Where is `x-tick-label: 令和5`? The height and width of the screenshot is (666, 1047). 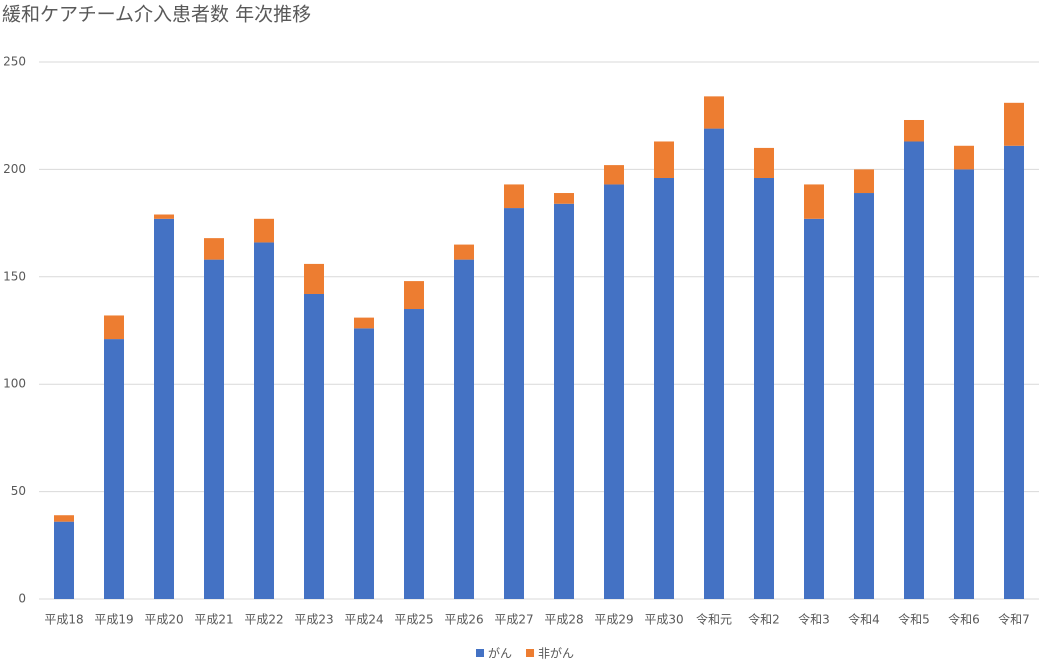 x-tick-label: 令和5 is located at coordinates (914, 619).